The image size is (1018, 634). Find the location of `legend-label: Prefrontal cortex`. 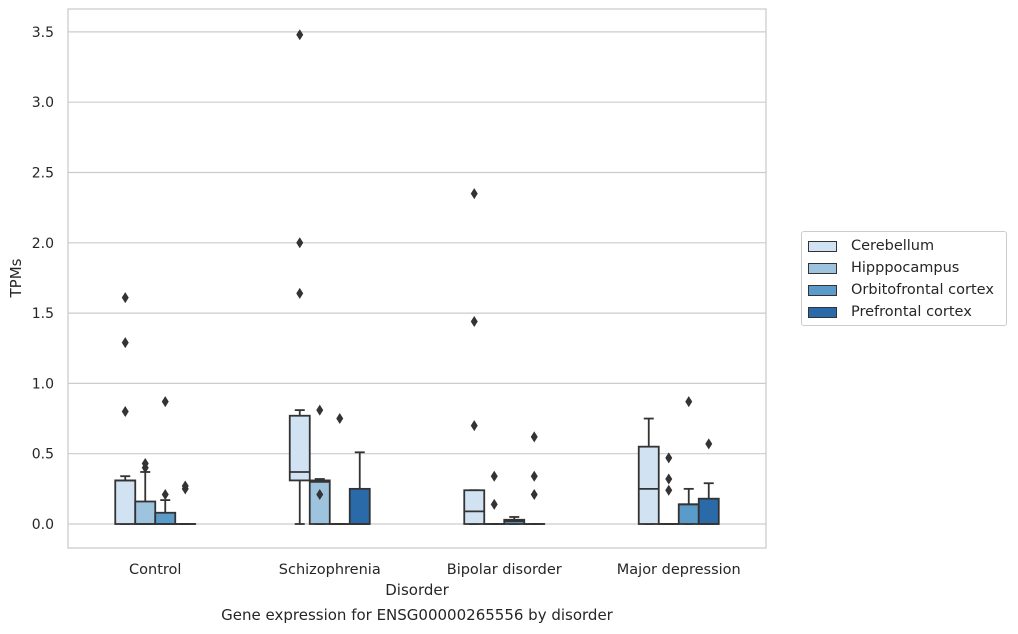

legend-label: Prefrontal cortex is located at coordinates (911, 312).